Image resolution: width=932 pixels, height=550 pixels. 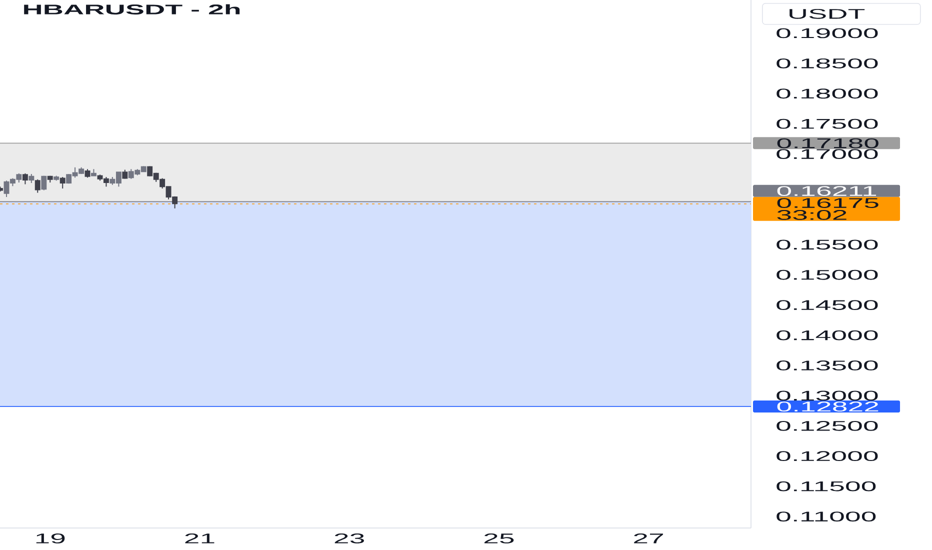 What do you see at coordinates (827, 33) in the screenshot?
I see `y-tick-label: 0.19000` at bounding box center [827, 33].